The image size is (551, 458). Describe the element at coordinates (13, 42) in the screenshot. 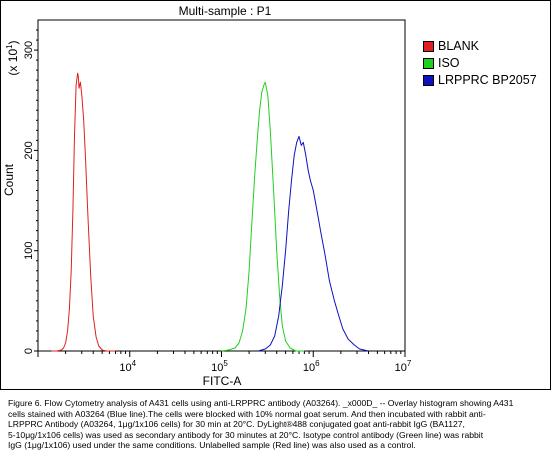

I see `y-multiplier-close: )` at that location.